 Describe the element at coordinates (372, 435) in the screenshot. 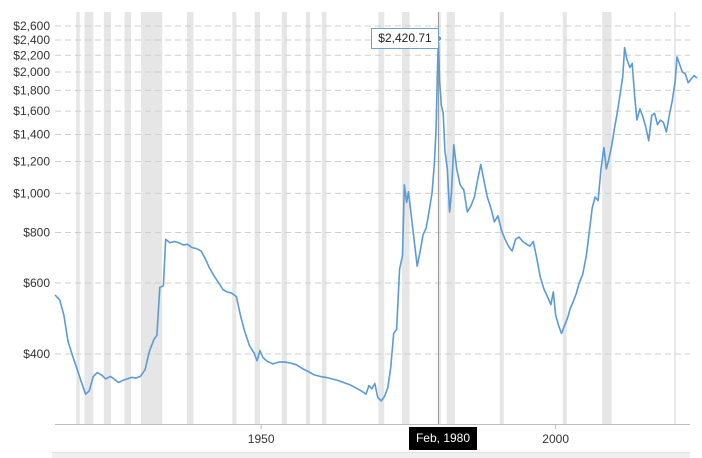

I see `x-axis: 1950 2000` at that location.